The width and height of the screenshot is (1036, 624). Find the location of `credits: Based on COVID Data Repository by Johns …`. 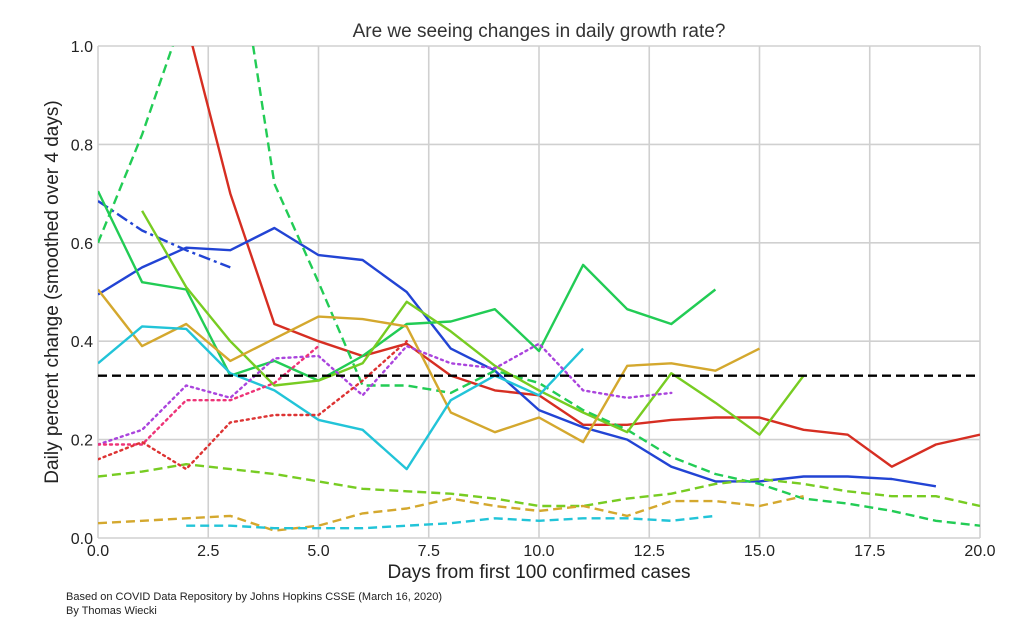

credits: Based on COVID Data Repository by Johns … is located at coordinates (254, 604).